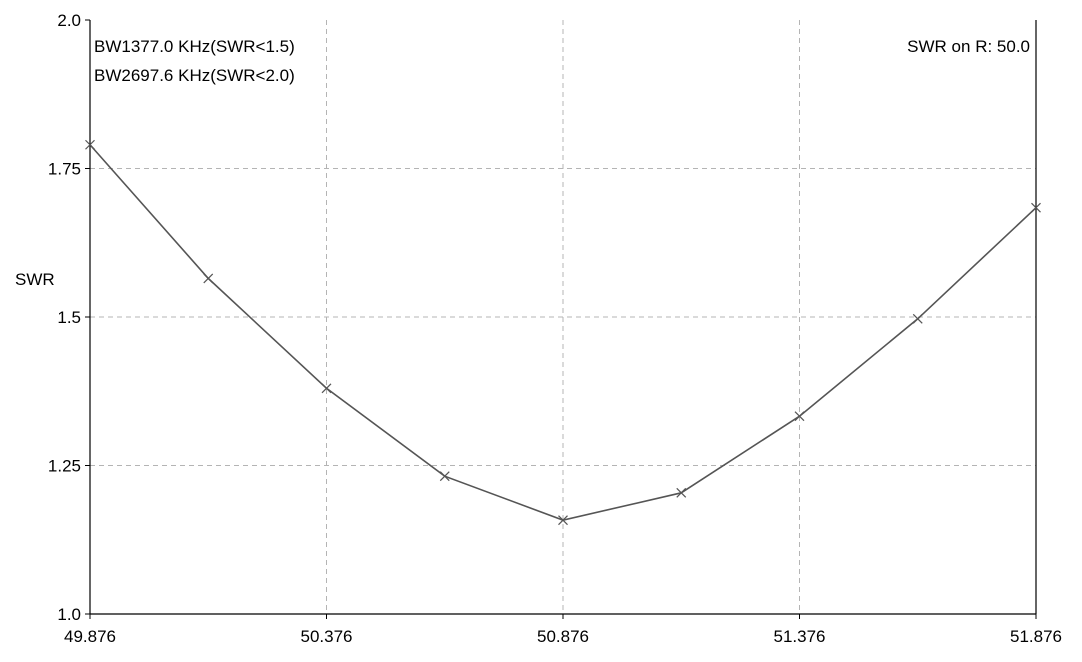 The height and width of the screenshot is (662, 1082). What do you see at coordinates (327, 636) in the screenshot?
I see `x-tick-label: 50.376` at bounding box center [327, 636].